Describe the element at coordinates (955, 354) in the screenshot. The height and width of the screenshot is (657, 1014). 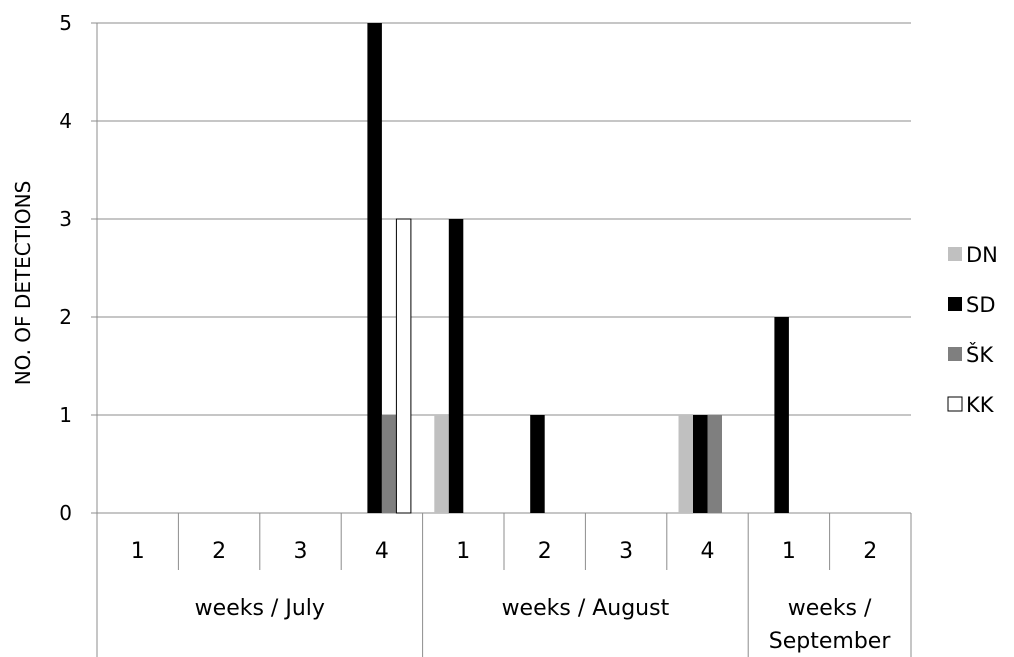
I see `legend-swatch-šk` at that location.